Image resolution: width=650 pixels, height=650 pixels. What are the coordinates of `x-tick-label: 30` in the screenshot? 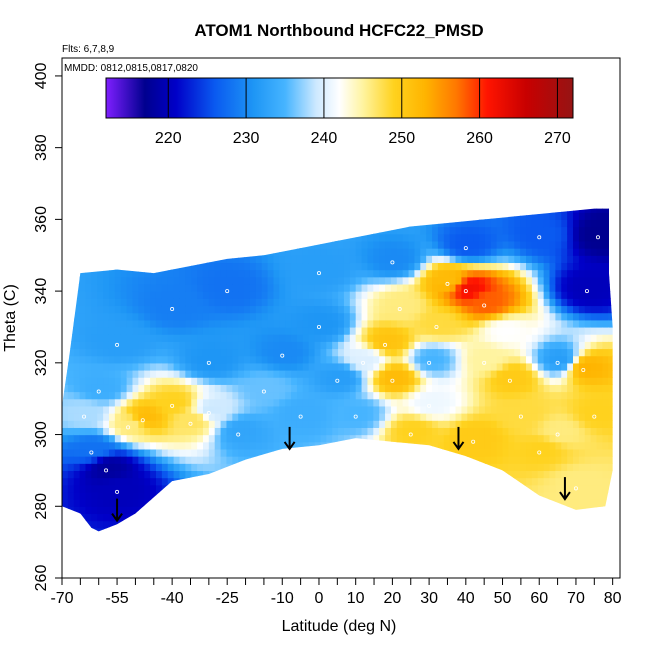 It's located at (429, 598).